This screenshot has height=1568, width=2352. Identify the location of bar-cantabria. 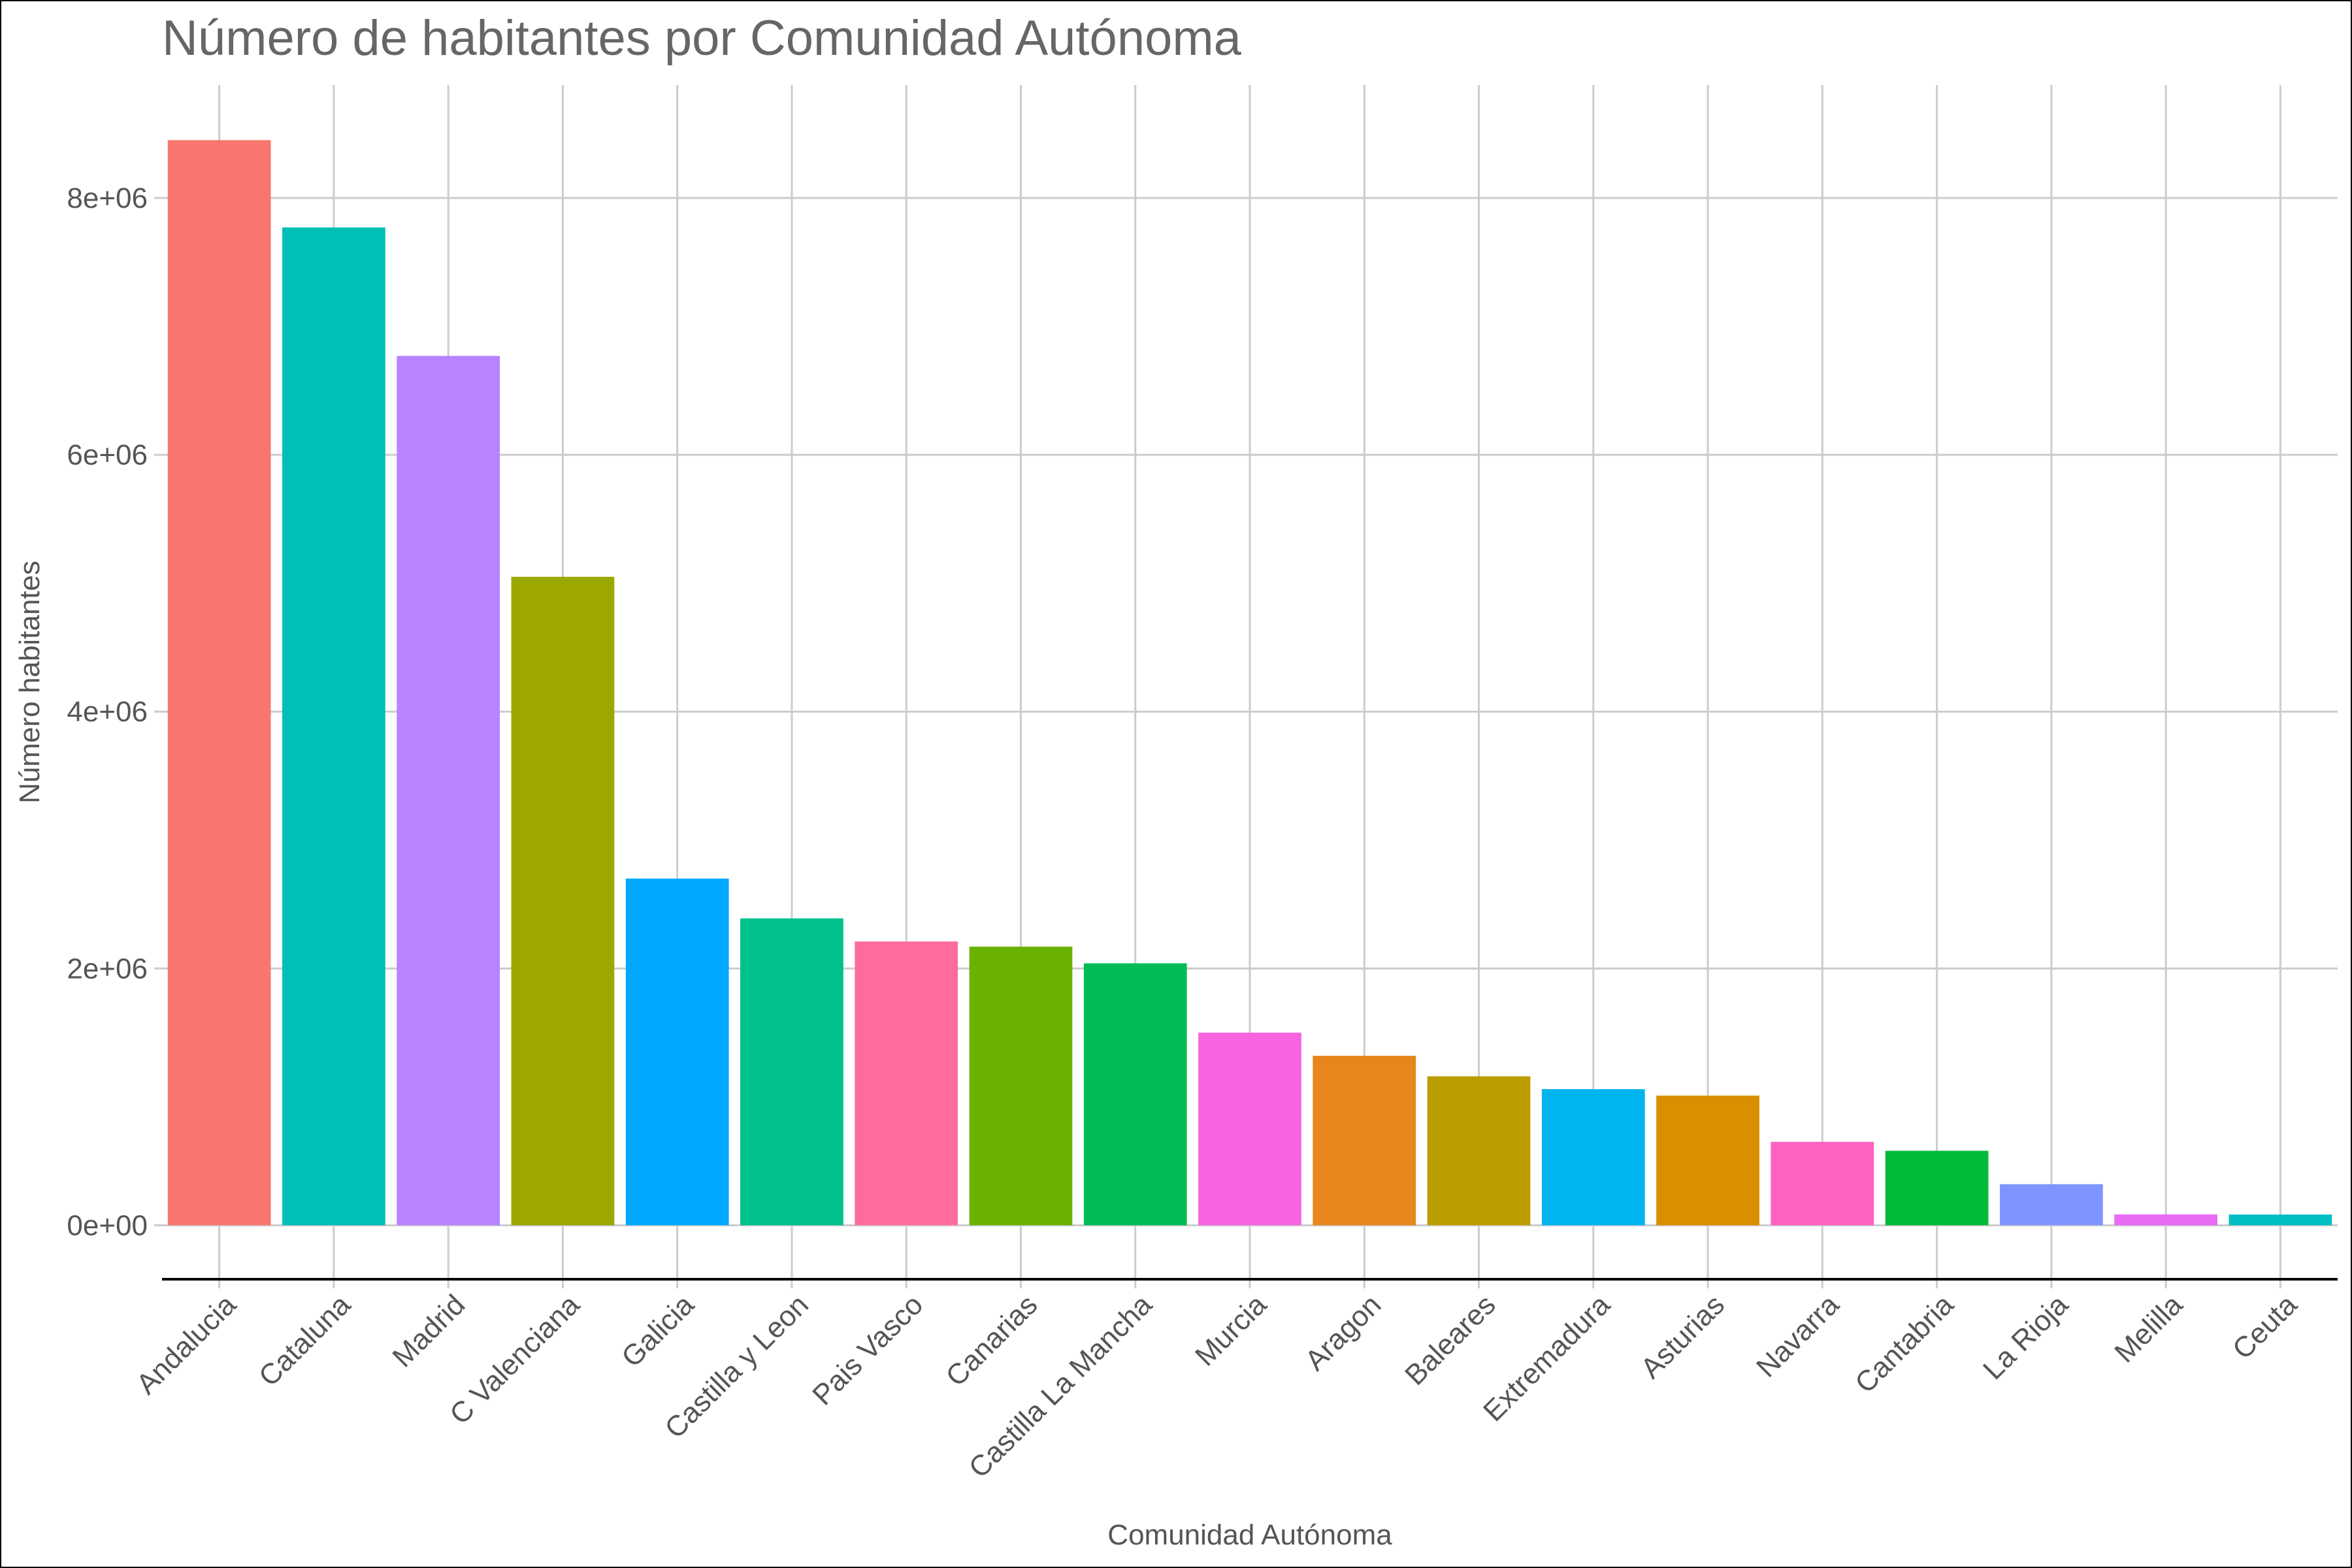
(1937, 1188).